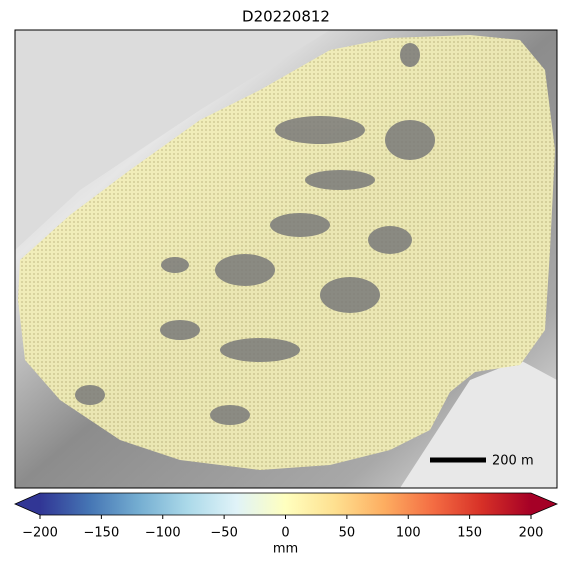 Image resolution: width=567 pixels, height=567 pixels. Describe the element at coordinates (285, 533) in the screenshot. I see `colorbar-tick-label: 0` at that location.